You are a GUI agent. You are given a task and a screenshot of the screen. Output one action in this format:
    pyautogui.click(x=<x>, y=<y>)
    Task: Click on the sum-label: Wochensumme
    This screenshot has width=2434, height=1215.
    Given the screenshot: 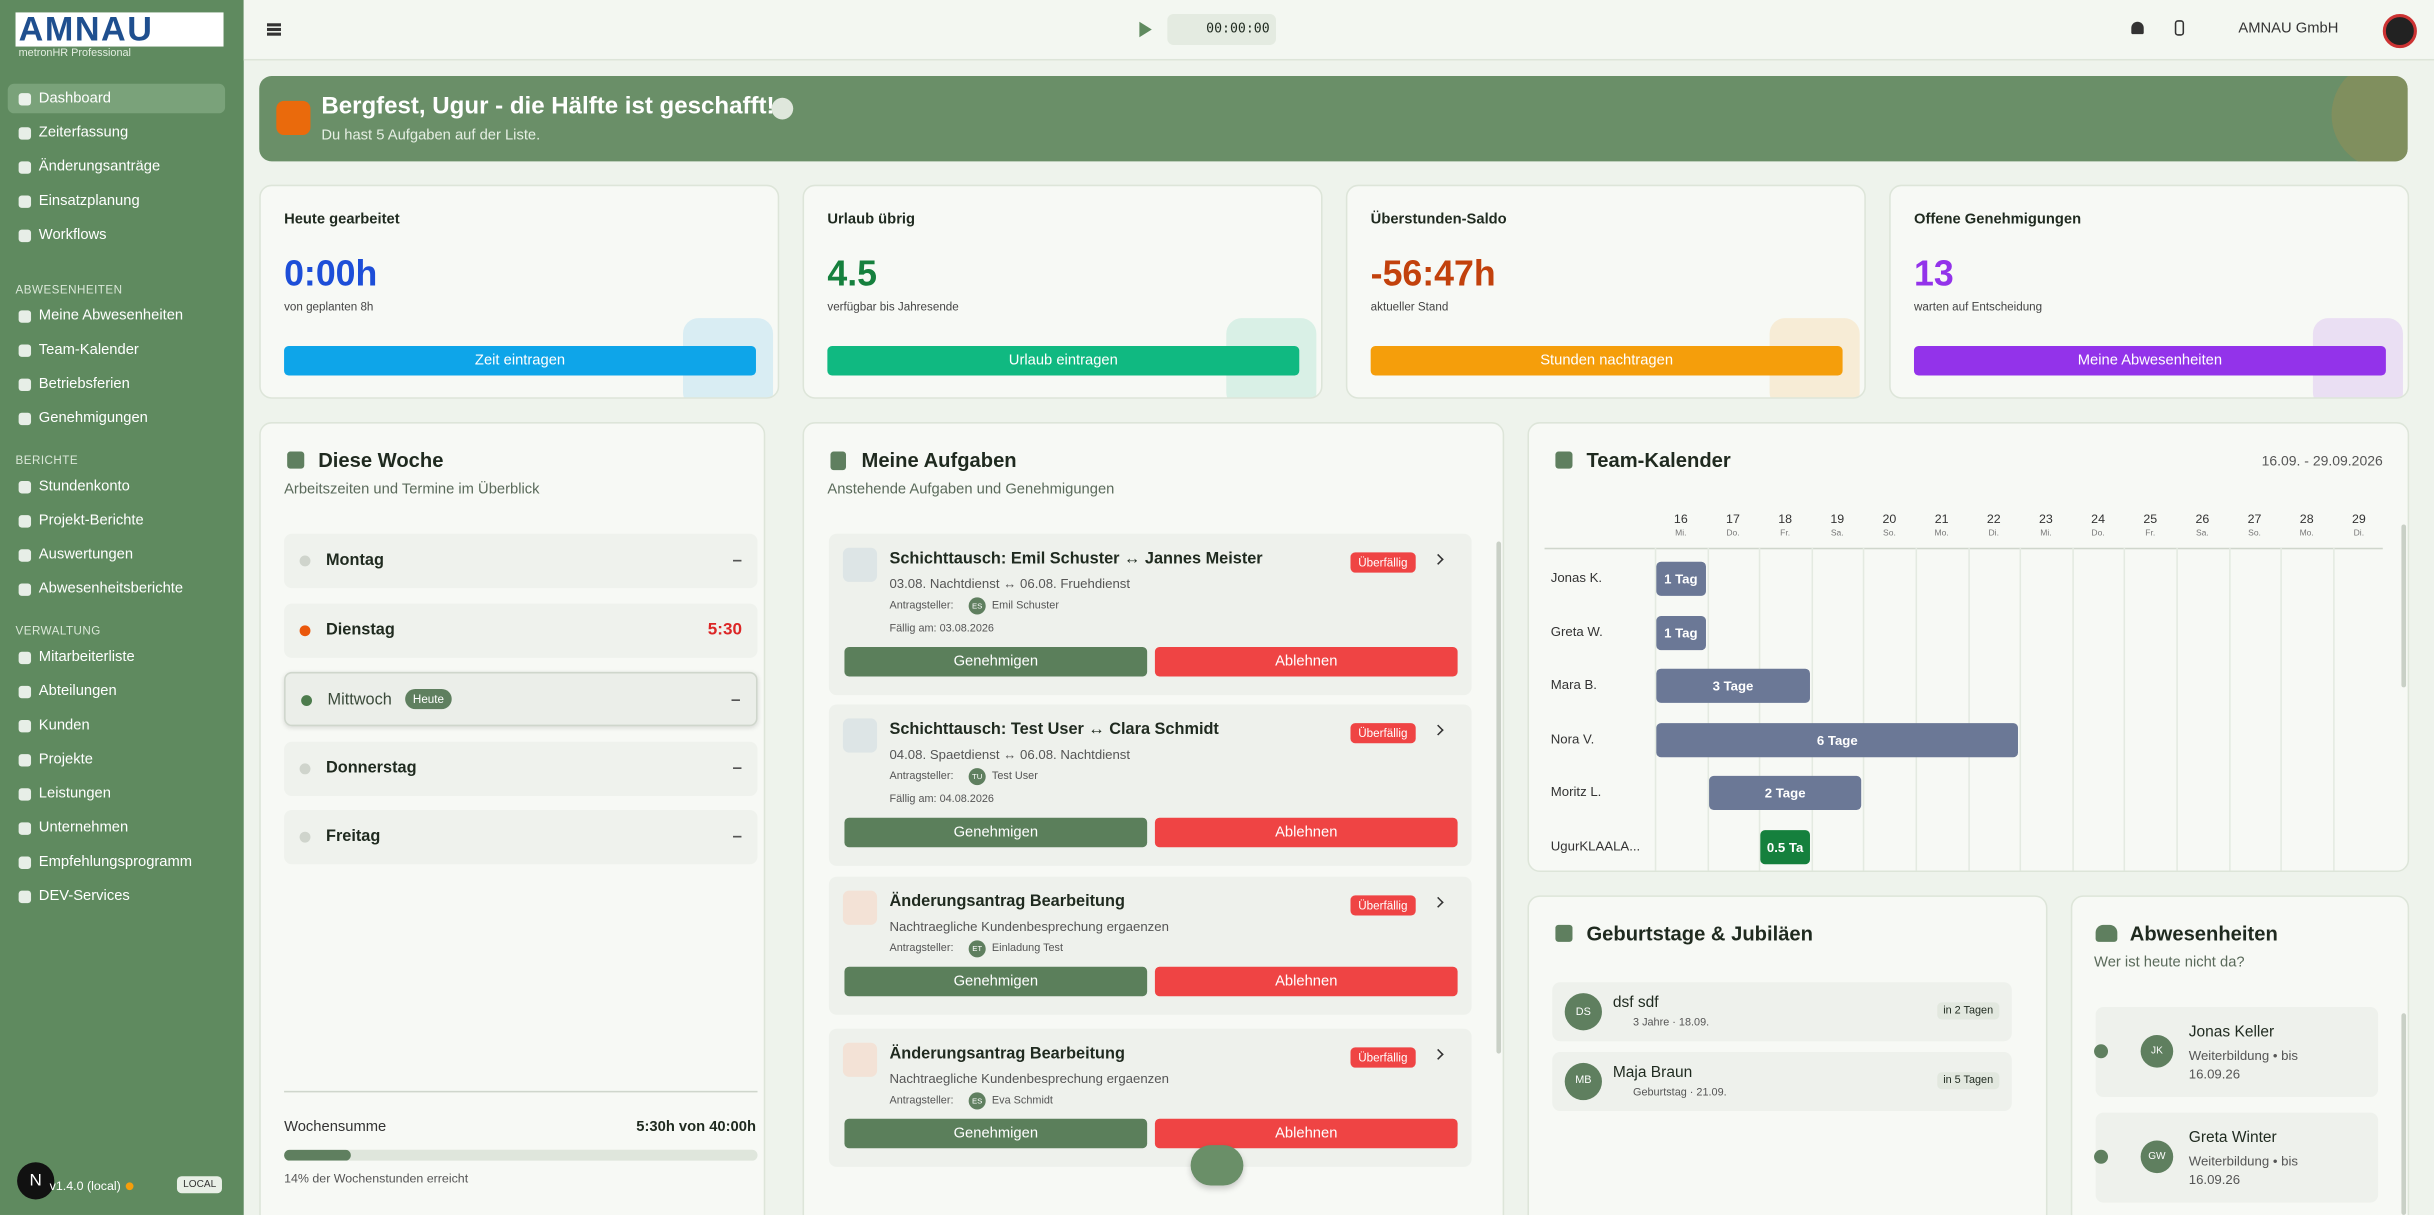 What is the action you would take?
    pyautogui.click(x=335, y=1127)
    